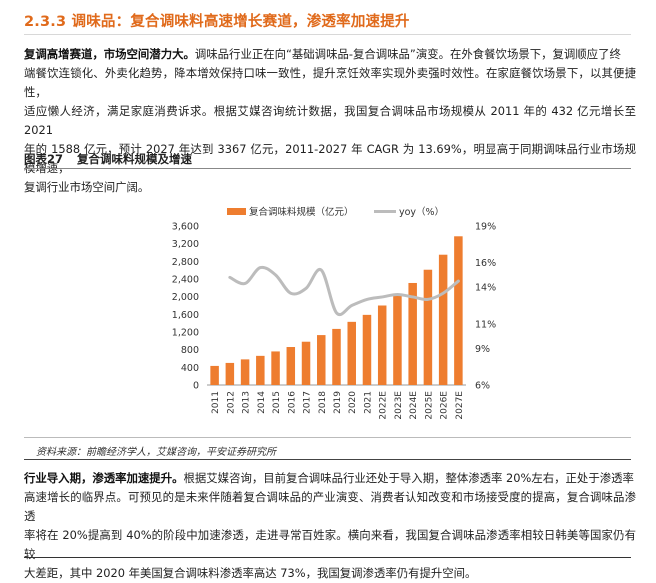 The height and width of the screenshot is (583, 656). Describe the element at coordinates (87, 187) in the screenshot. I see `paragraph-line: 复调行业市场空间广阔。` at that location.